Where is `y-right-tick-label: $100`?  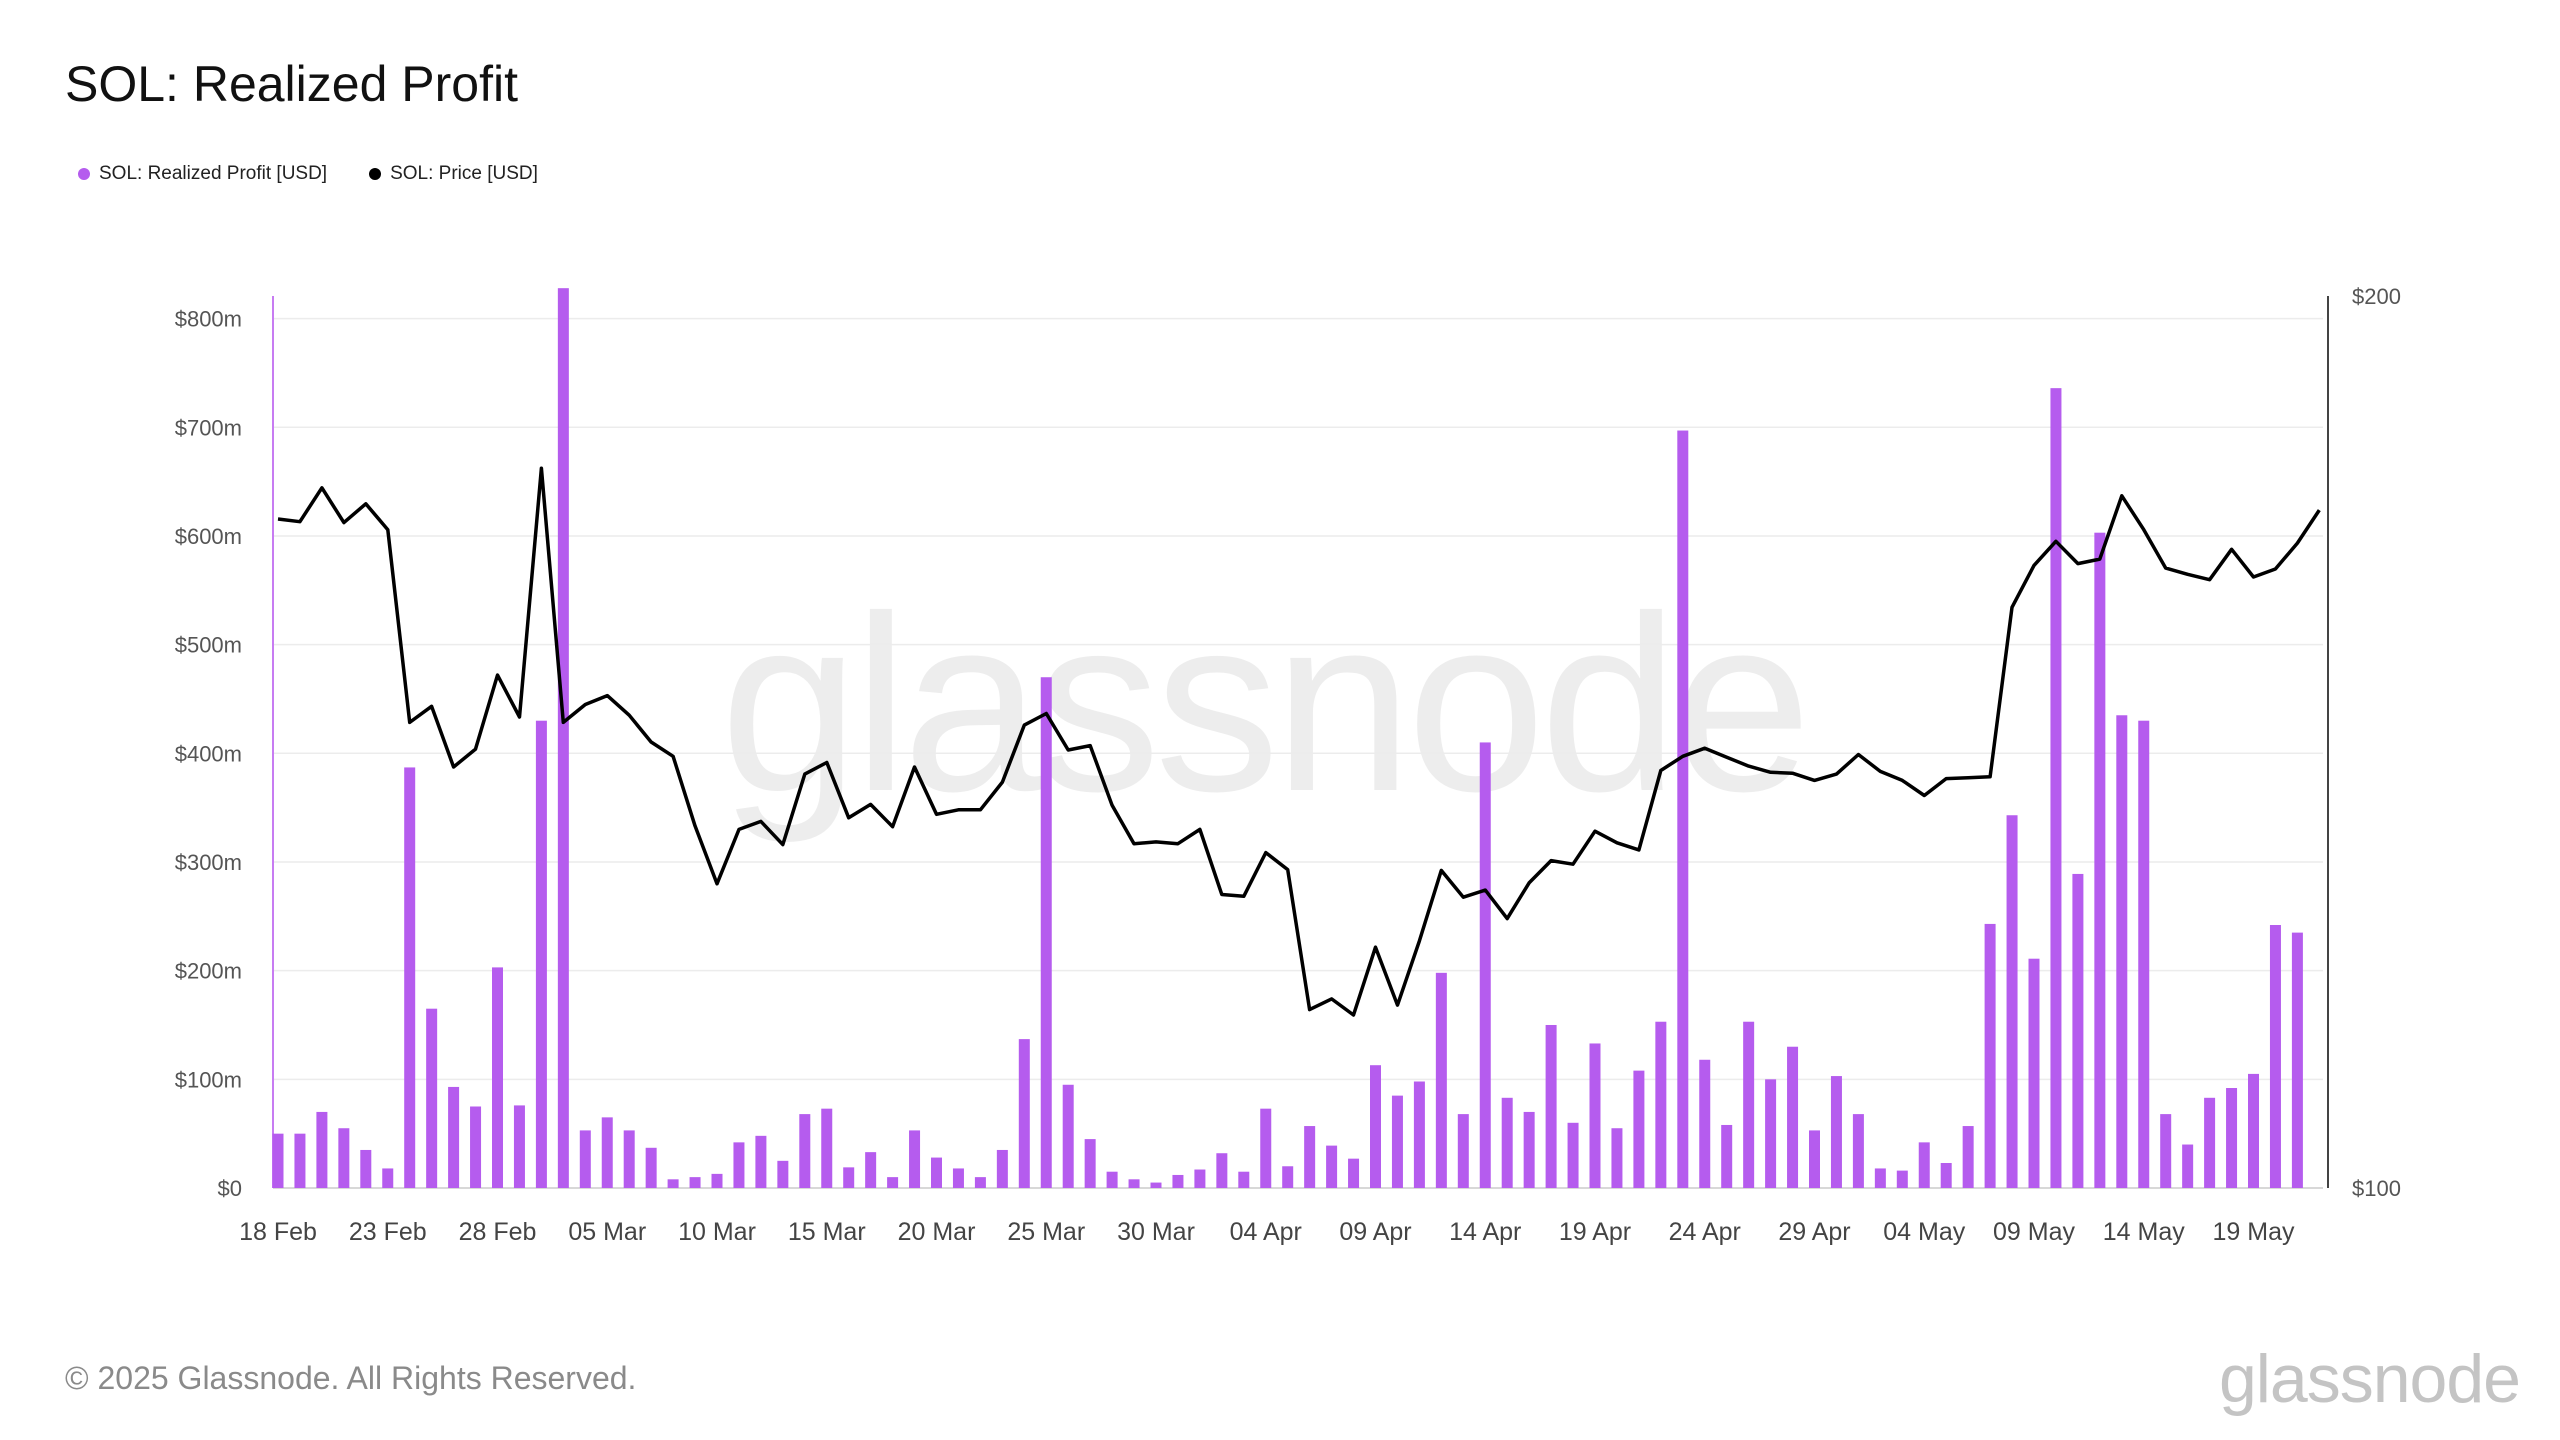
y-right-tick-label: $100 is located at coordinates (2376, 1188).